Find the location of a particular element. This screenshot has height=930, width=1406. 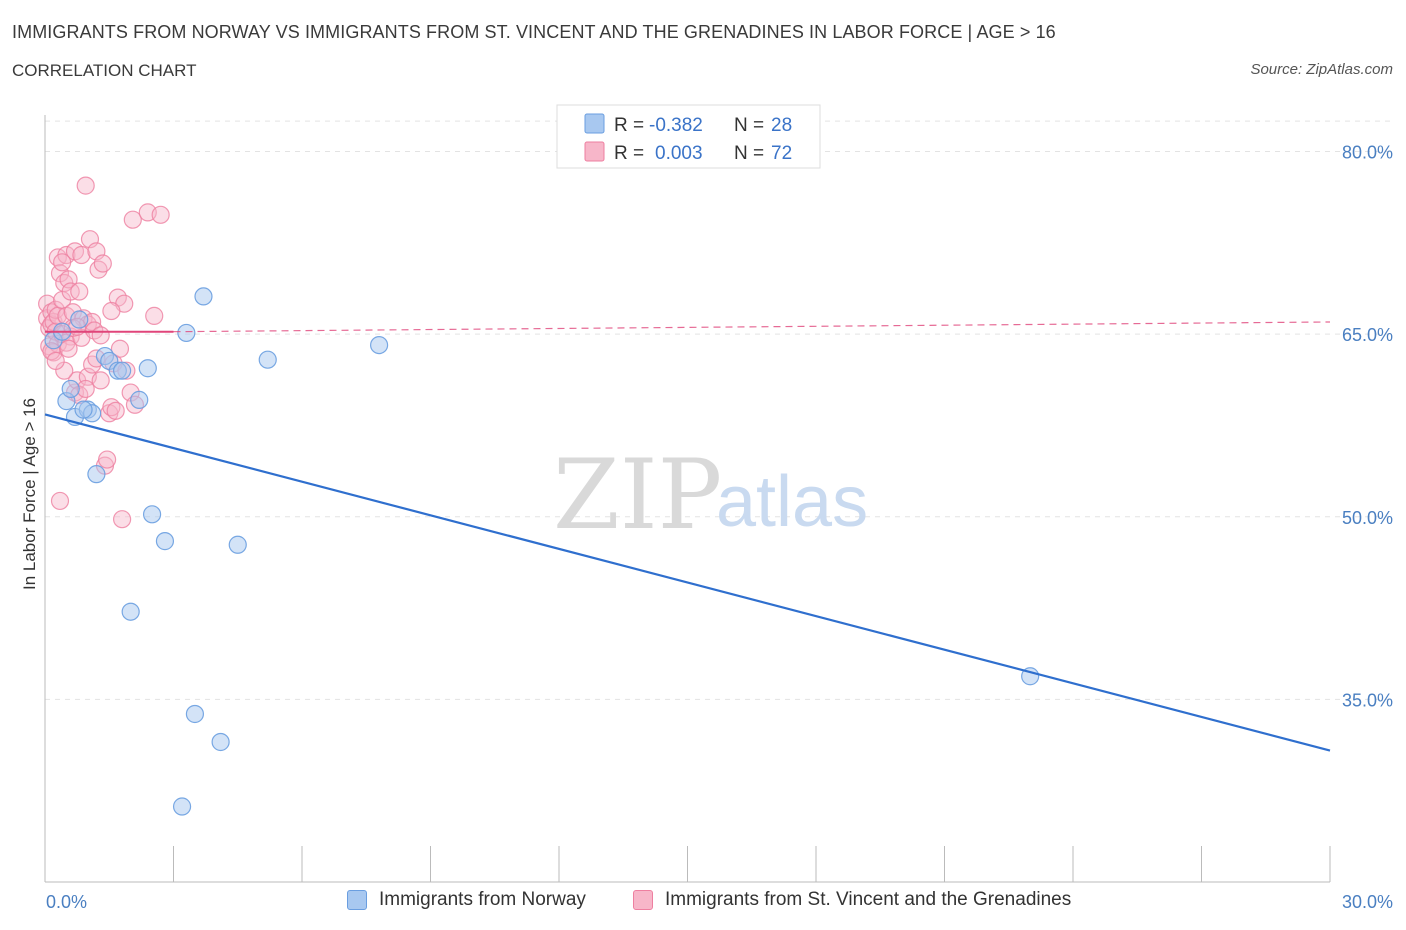

svg-series-points is located at coordinates (104, 352).